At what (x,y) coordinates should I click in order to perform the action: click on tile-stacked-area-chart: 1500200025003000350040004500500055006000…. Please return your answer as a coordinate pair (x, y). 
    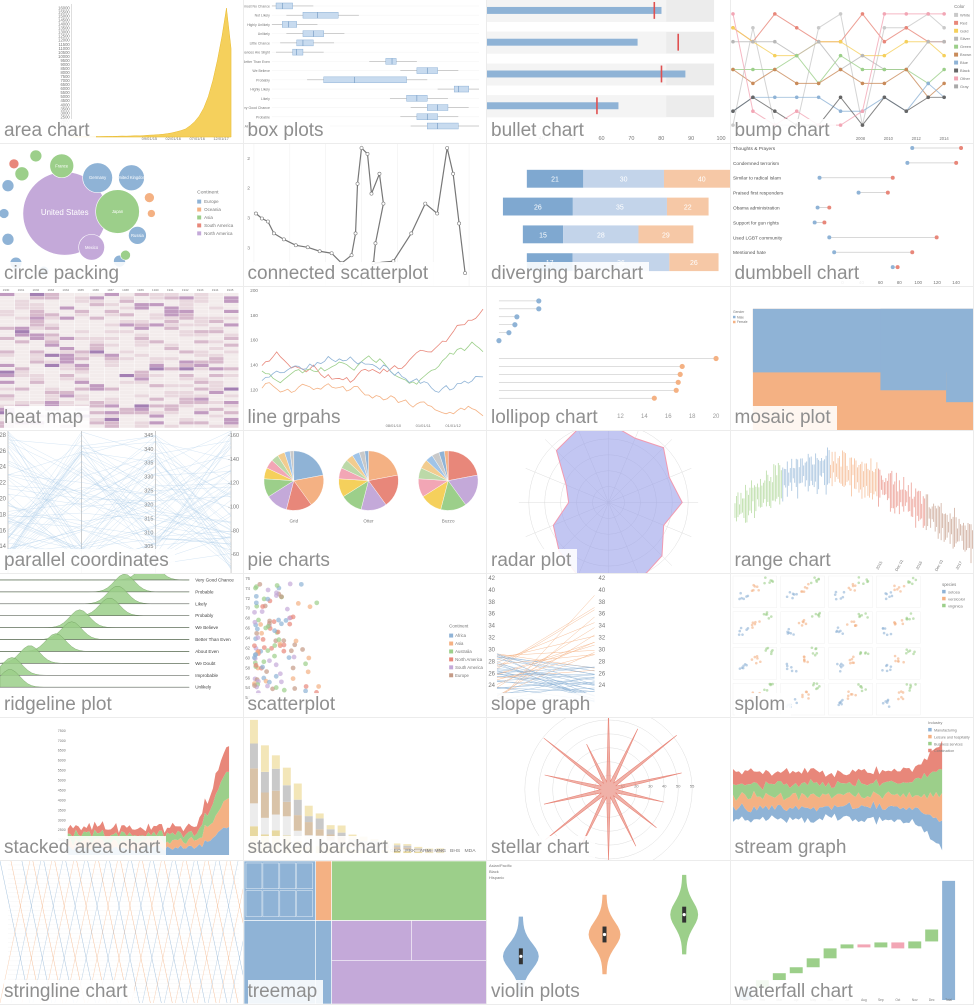
    Looking at the image, I should click on (122, 789).